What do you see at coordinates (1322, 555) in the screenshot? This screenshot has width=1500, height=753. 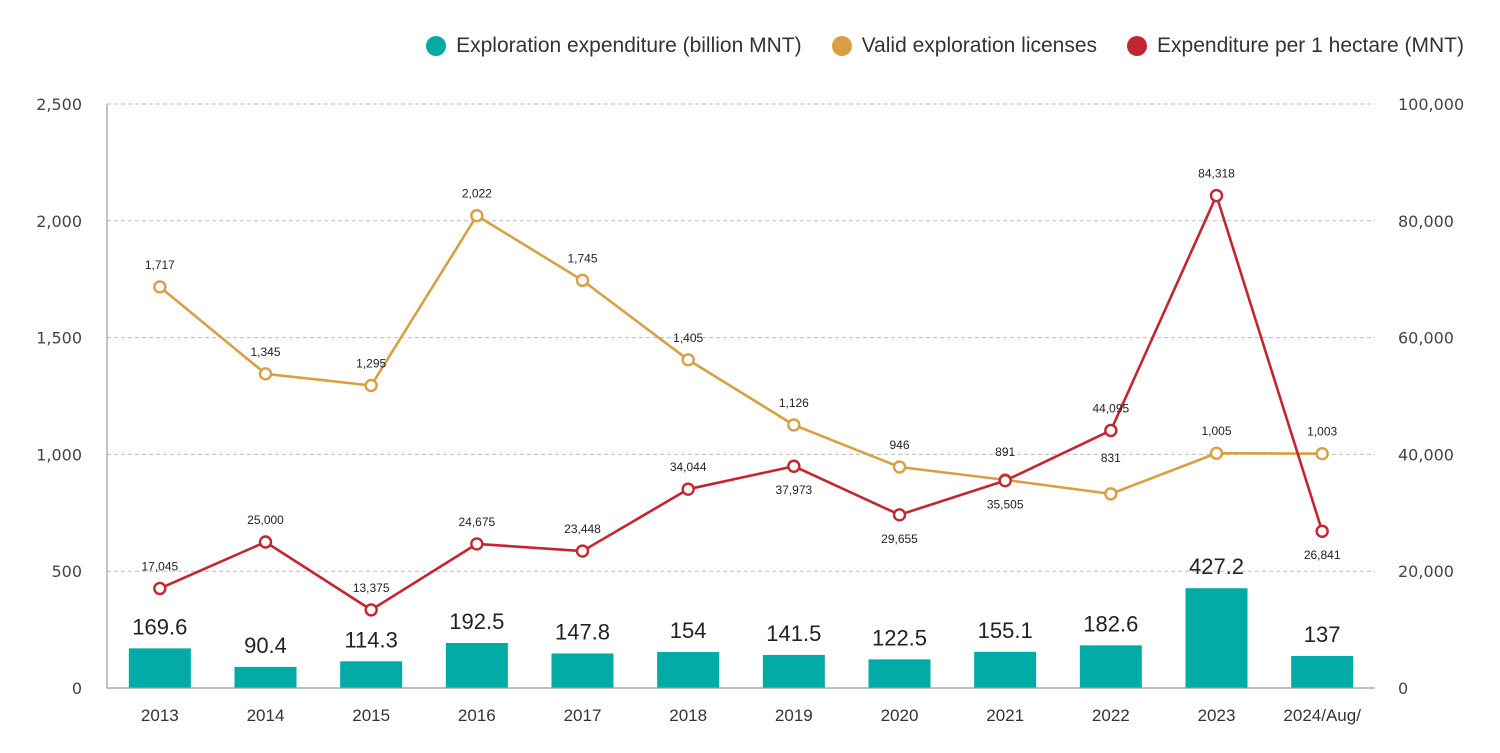 I see `line-value-label: 26,841` at bounding box center [1322, 555].